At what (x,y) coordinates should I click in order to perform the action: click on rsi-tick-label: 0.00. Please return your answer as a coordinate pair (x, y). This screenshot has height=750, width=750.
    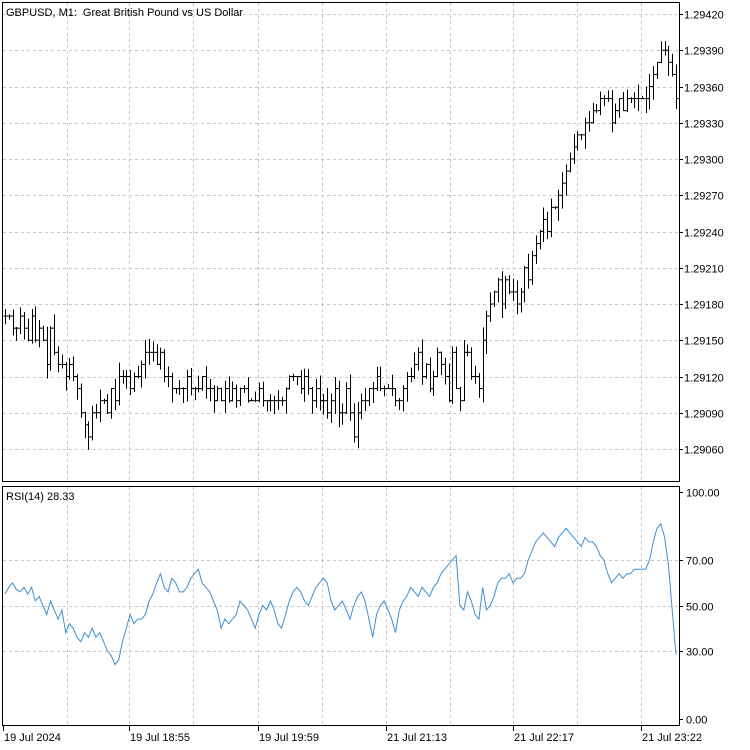
    Looking at the image, I should click on (696, 721).